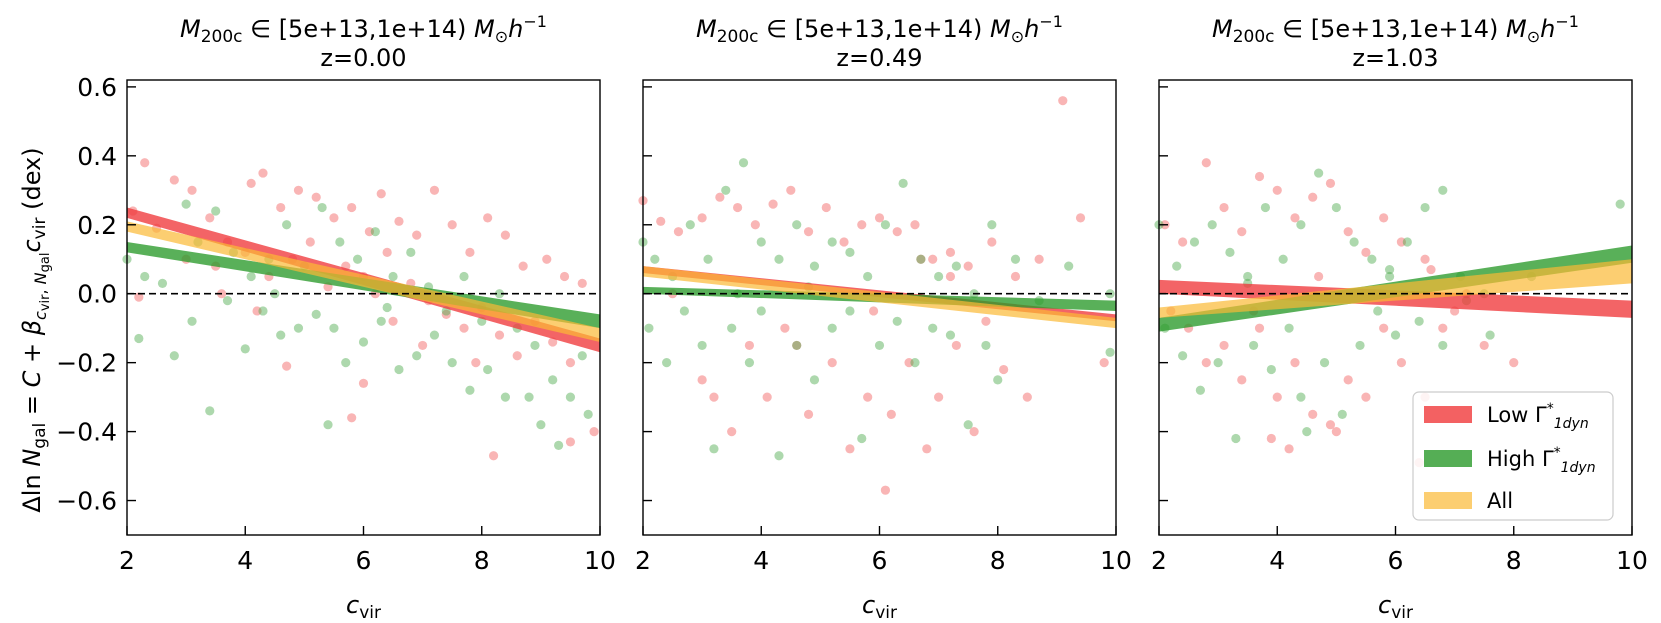 The width and height of the screenshot is (1661, 623). I want to click on x-tick-label: 6, so click(364, 560).